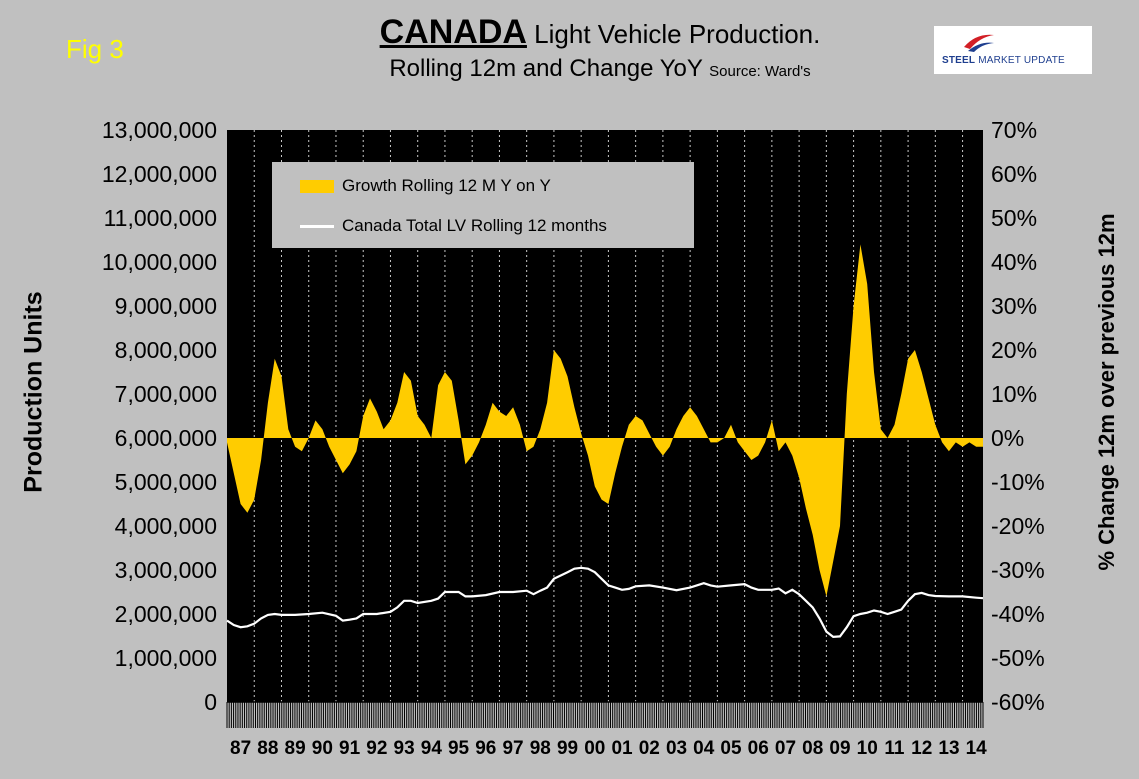 The height and width of the screenshot is (779, 1139). What do you see at coordinates (867, 748) in the screenshot?
I see `x-tick-label: 10` at bounding box center [867, 748].